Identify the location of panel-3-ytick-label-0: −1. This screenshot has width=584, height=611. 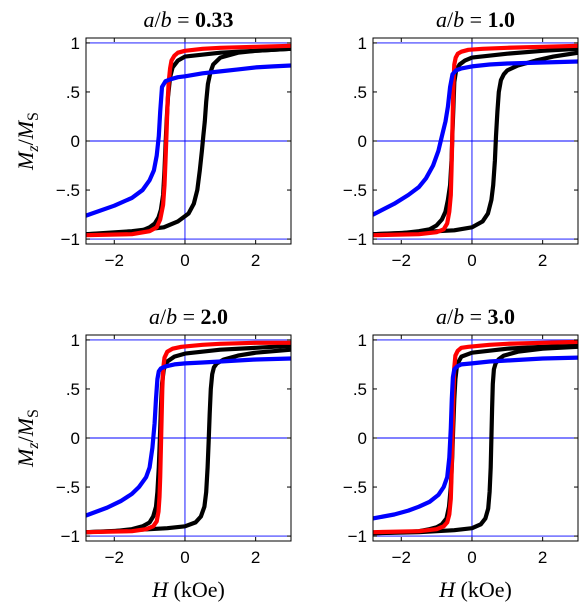
(70, 536).